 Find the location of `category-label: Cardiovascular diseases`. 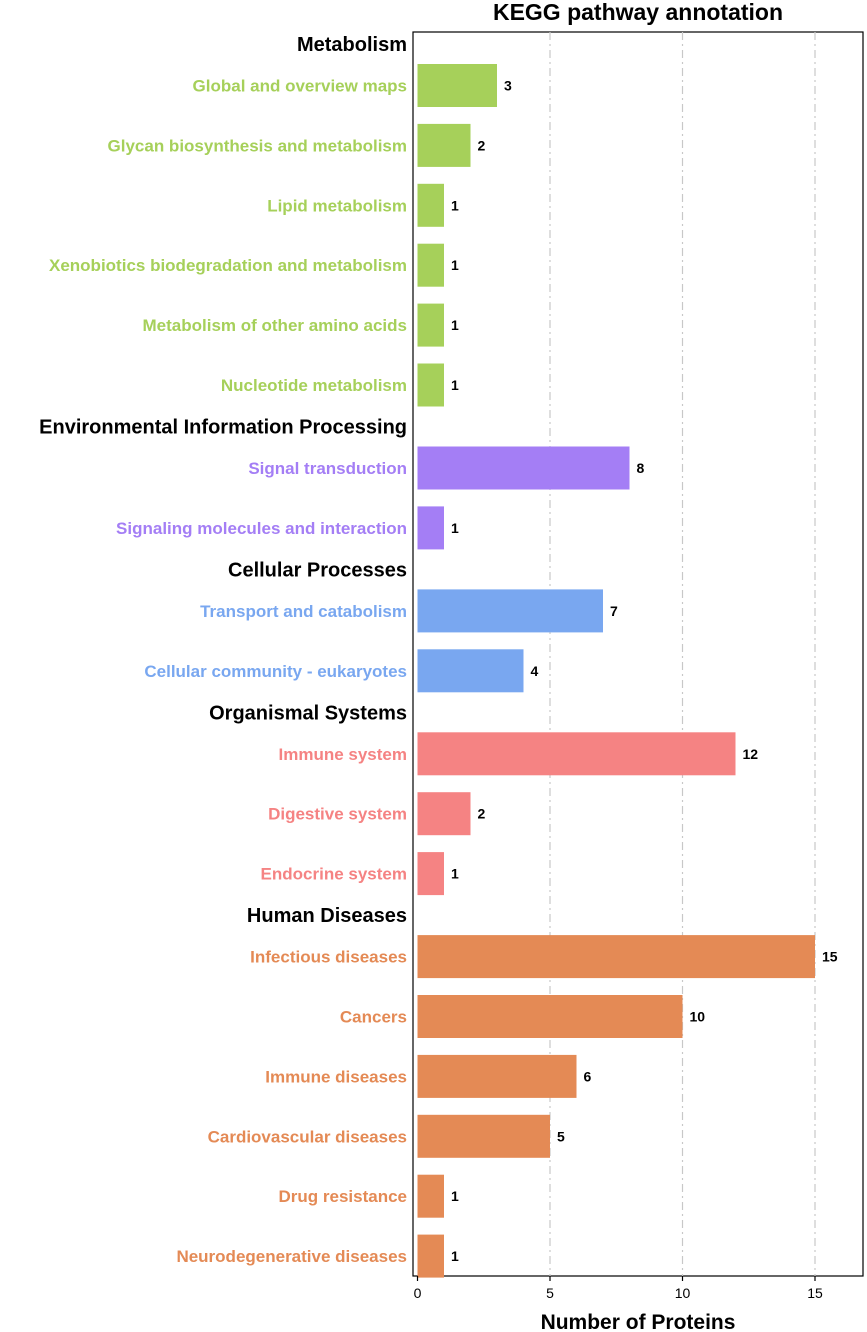

category-label: Cardiovascular diseases is located at coordinates (307, 1136).